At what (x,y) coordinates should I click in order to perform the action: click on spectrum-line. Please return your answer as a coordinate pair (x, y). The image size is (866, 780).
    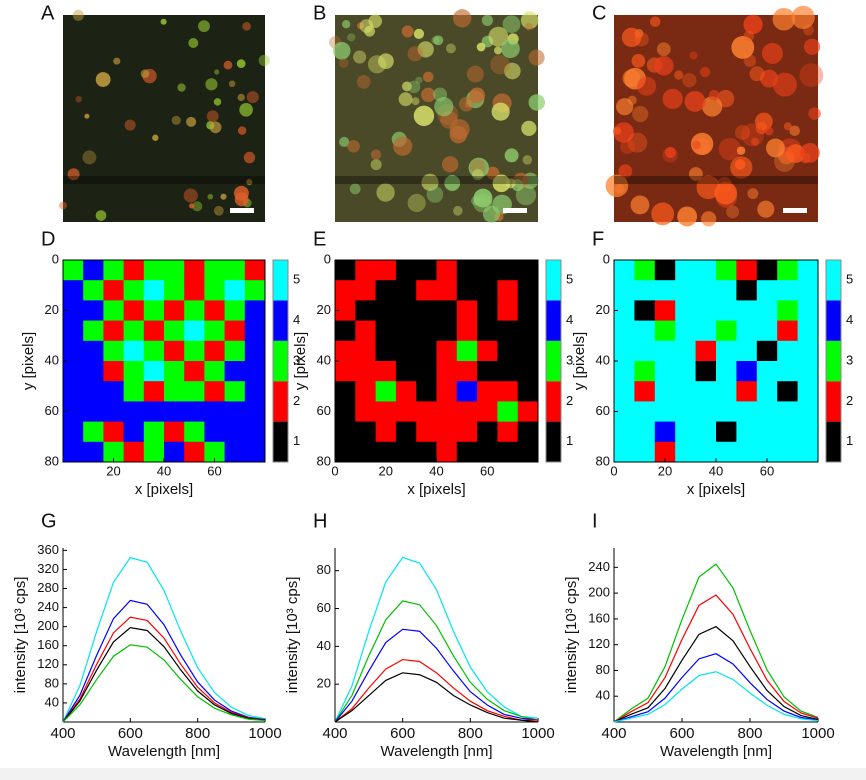
    Looking at the image, I should click on (716, 658).